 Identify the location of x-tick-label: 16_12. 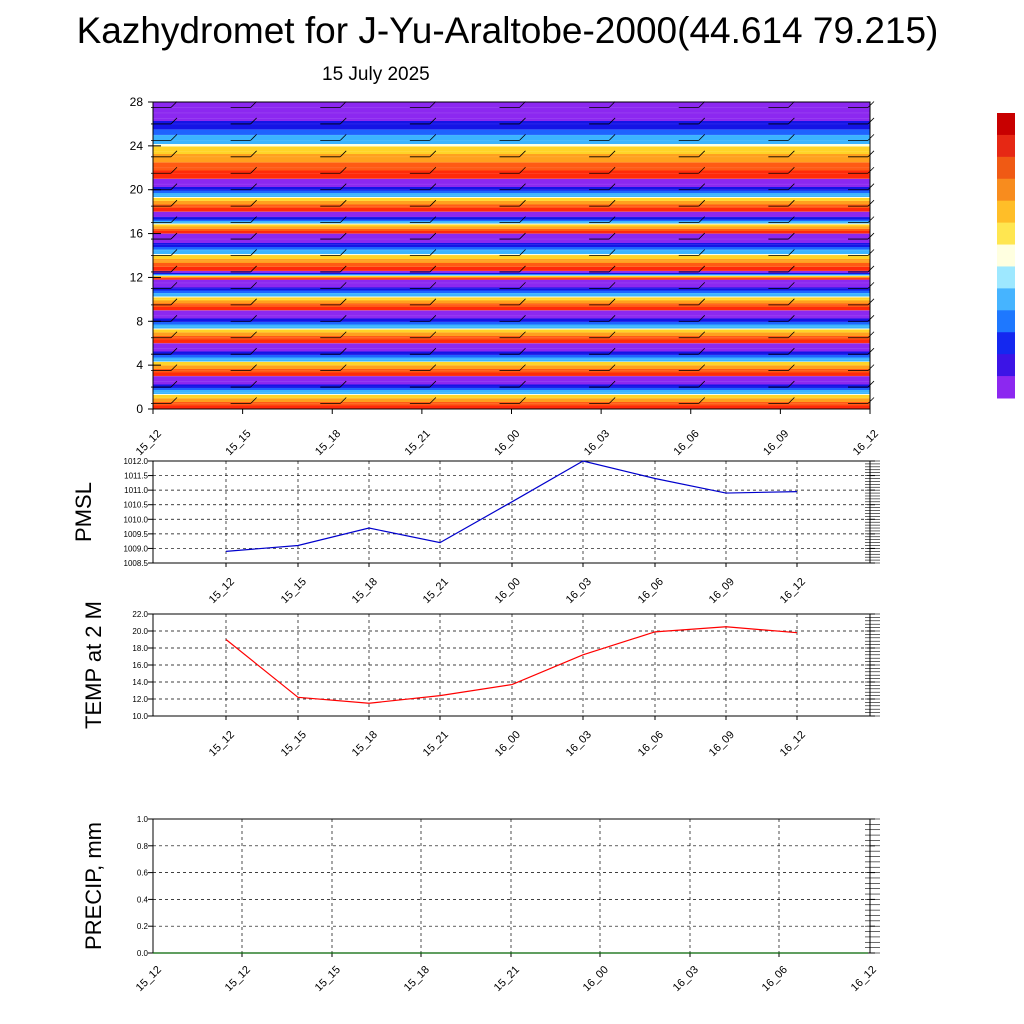
(864, 979).